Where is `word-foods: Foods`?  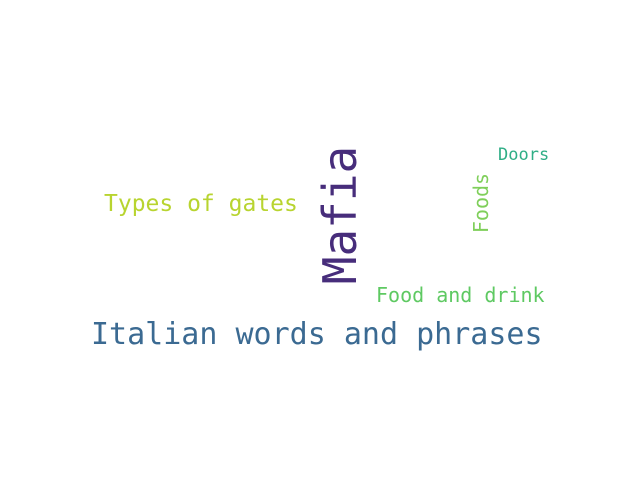
word-foods: Foods is located at coordinates (481, 203).